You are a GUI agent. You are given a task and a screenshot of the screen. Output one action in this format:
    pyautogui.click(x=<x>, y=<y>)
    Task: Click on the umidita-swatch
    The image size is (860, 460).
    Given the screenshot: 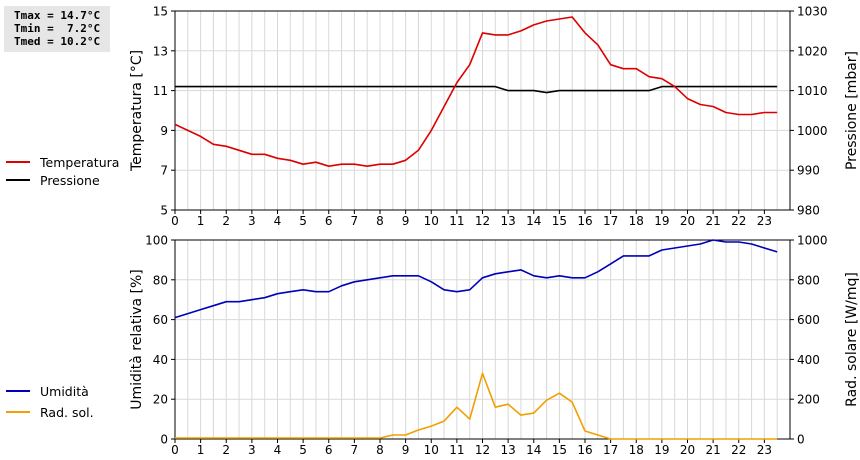 What is the action you would take?
    pyautogui.click(x=18, y=391)
    